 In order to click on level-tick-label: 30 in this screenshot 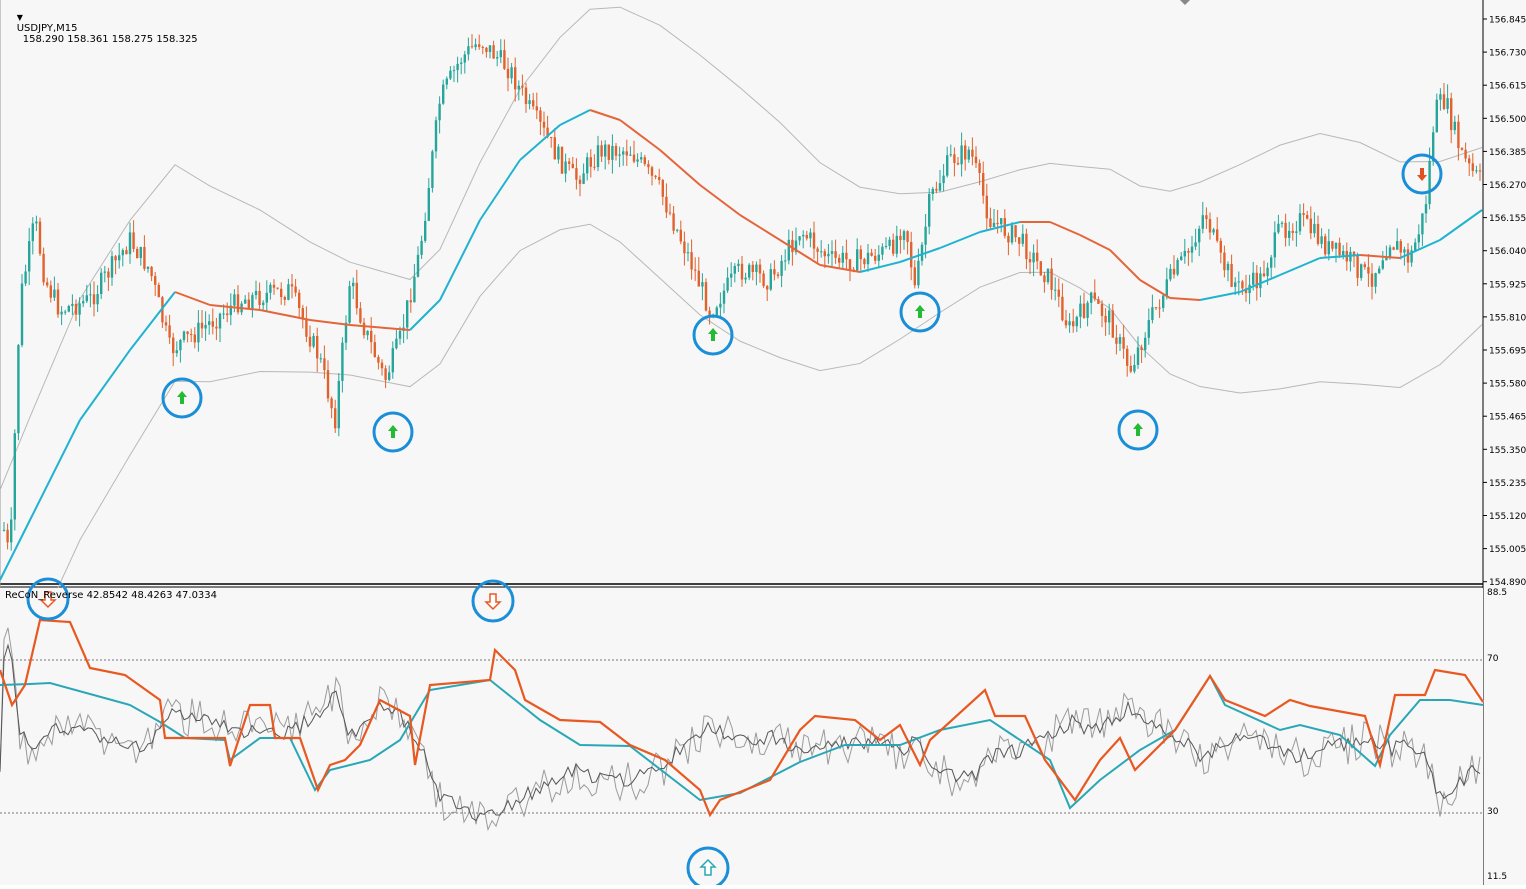, I will do `click(1493, 812)`.